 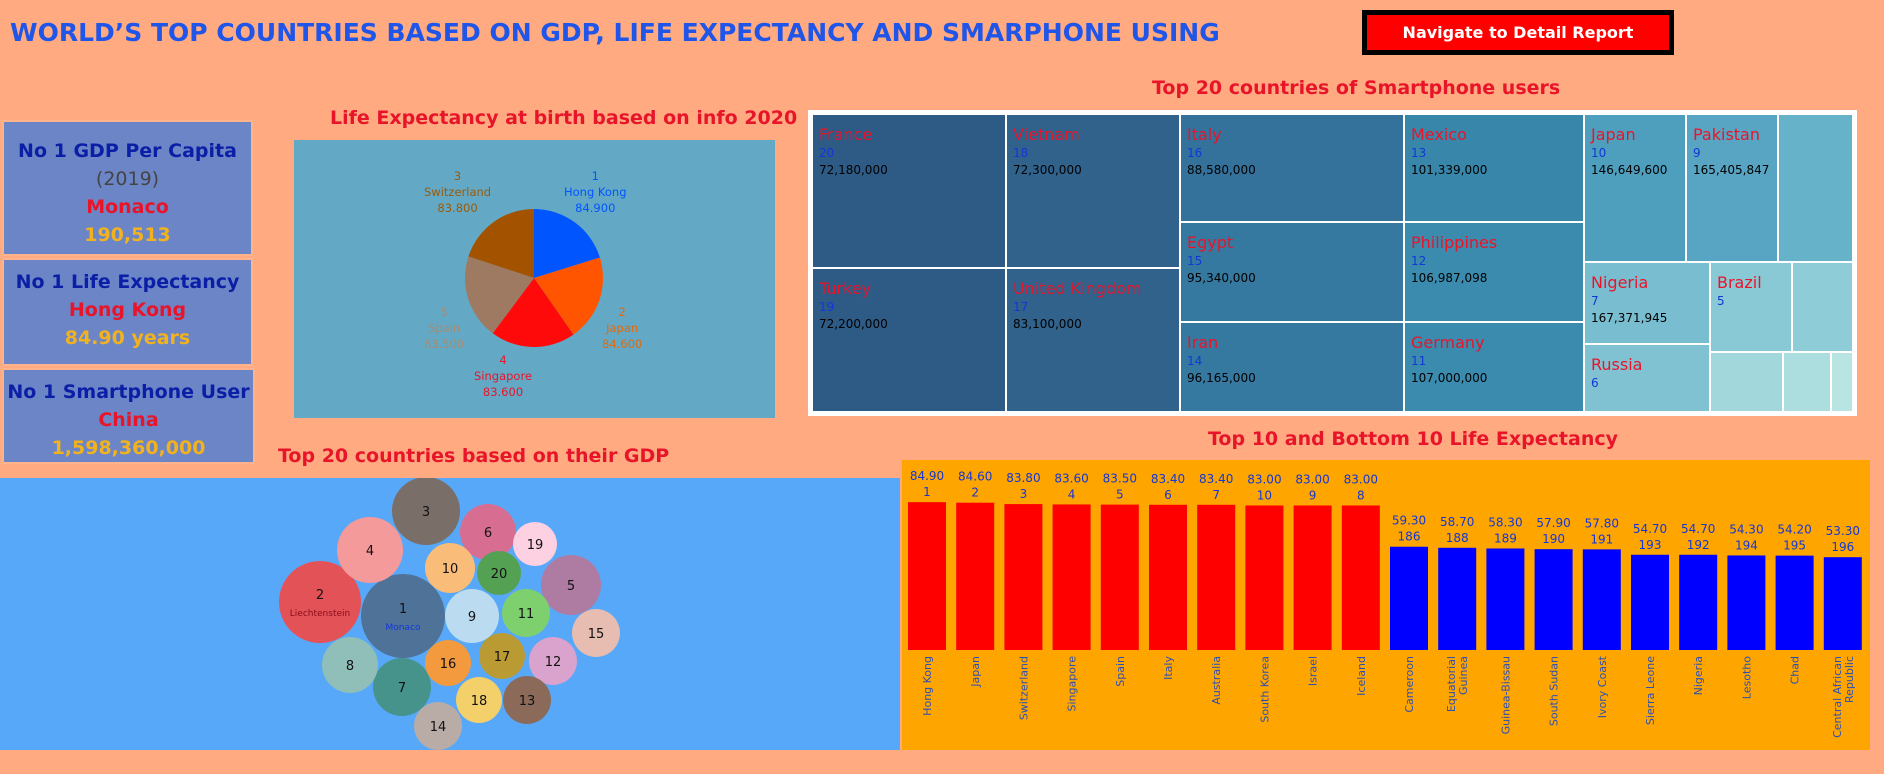 What do you see at coordinates (501, 243) in the screenshot?
I see `pie-slice-switzerland` at bounding box center [501, 243].